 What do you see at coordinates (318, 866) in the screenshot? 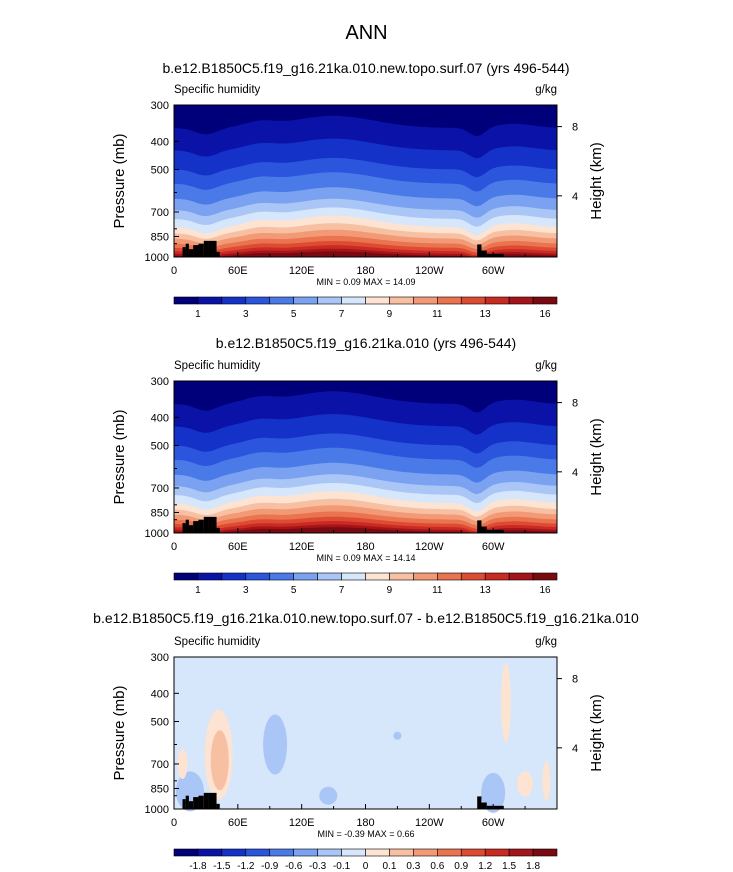
I see `colorbar-label: -0.3` at bounding box center [318, 866].